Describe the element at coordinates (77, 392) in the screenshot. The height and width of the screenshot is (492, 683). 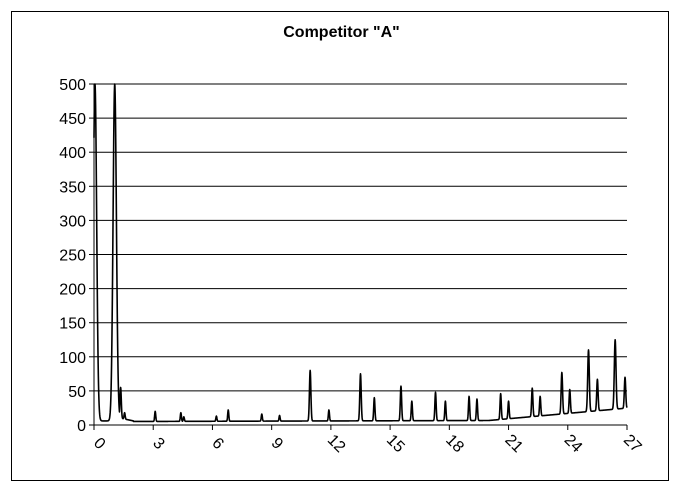
I see `y-tick-label: 50` at that location.